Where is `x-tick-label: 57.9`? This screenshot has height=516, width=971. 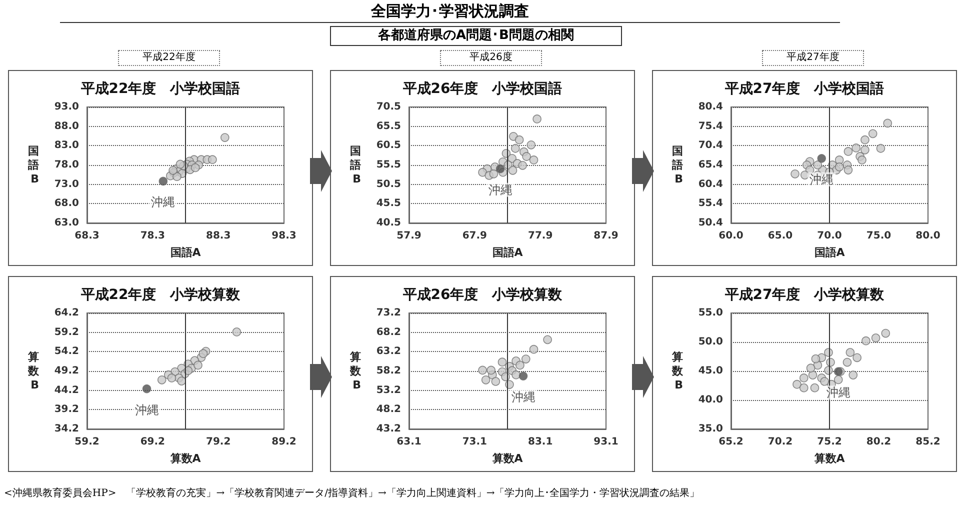 x-tick-label: 57.9 is located at coordinates (409, 236).